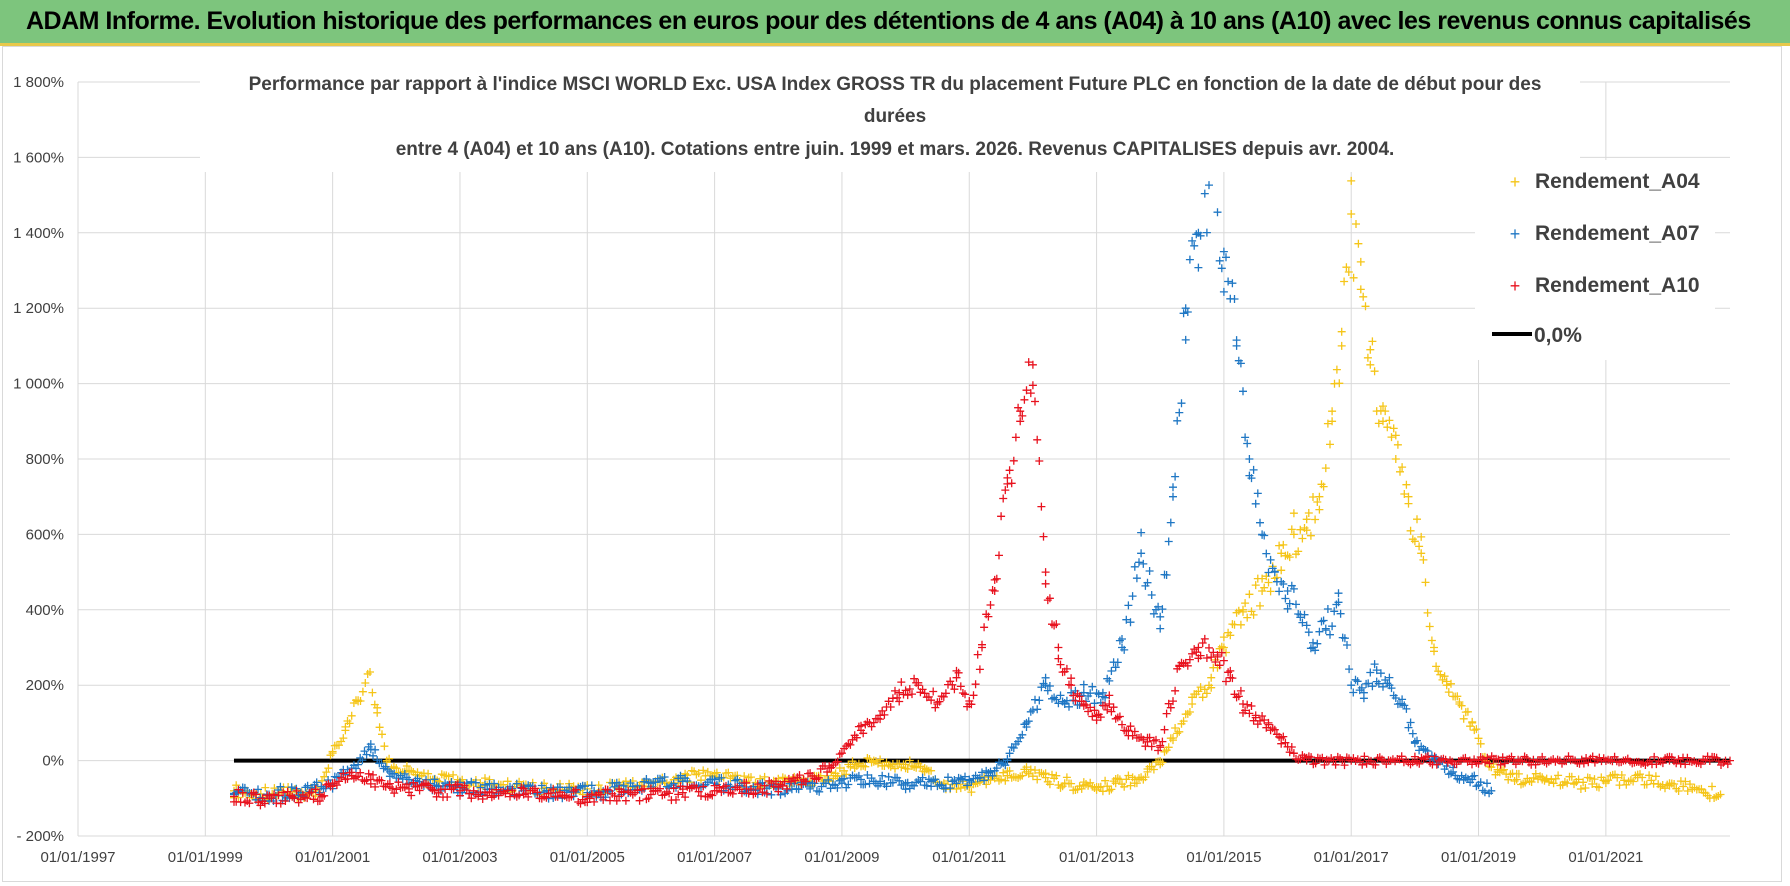 This screenshot has width=1790, height=886. Describe the element at coordinates (714, 857) in the screenshot. I see `x-tick-label: 01/01/2007` at that location.